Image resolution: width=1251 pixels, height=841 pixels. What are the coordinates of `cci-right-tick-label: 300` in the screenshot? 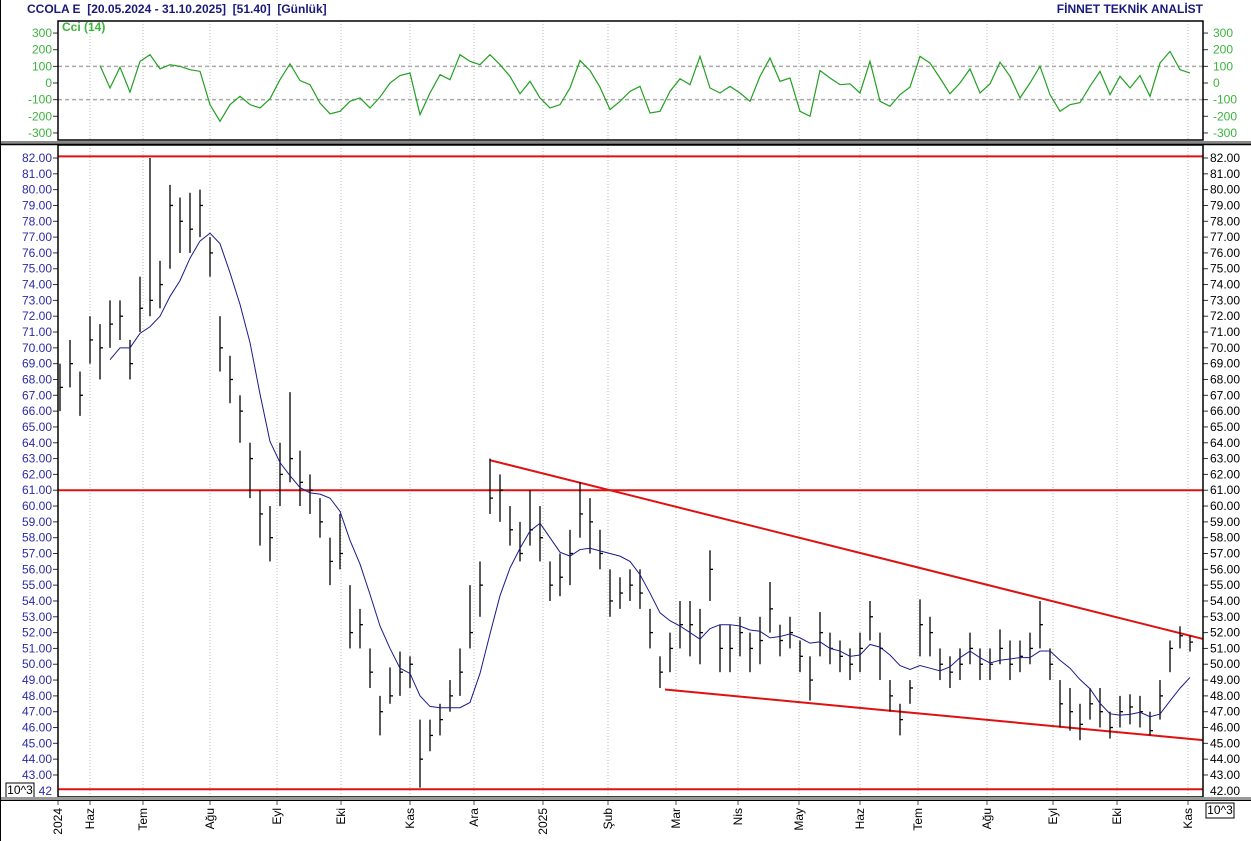 It's located at (1223, 33).